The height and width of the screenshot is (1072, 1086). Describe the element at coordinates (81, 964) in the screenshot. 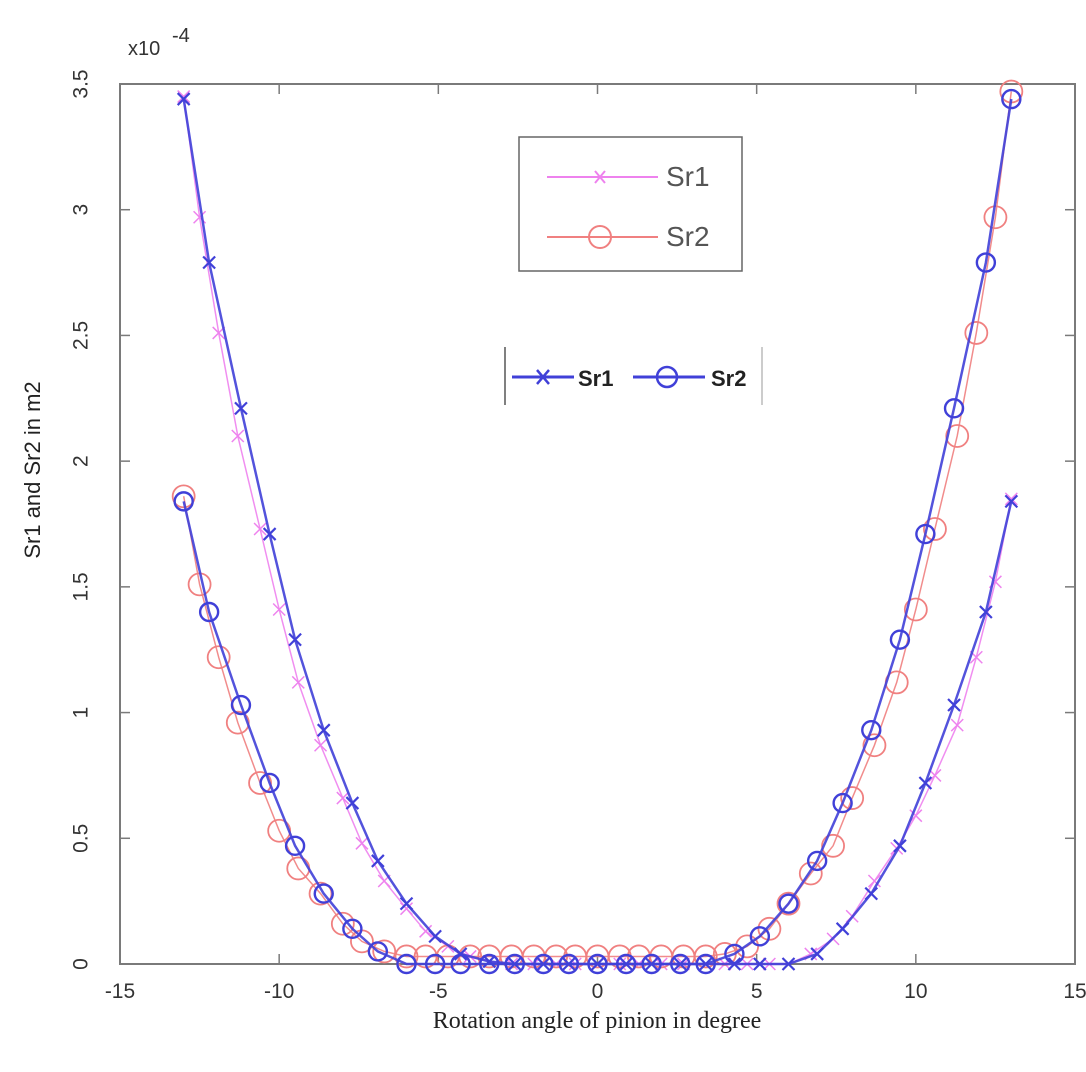

I see `y-tick-label: 0` at that location.